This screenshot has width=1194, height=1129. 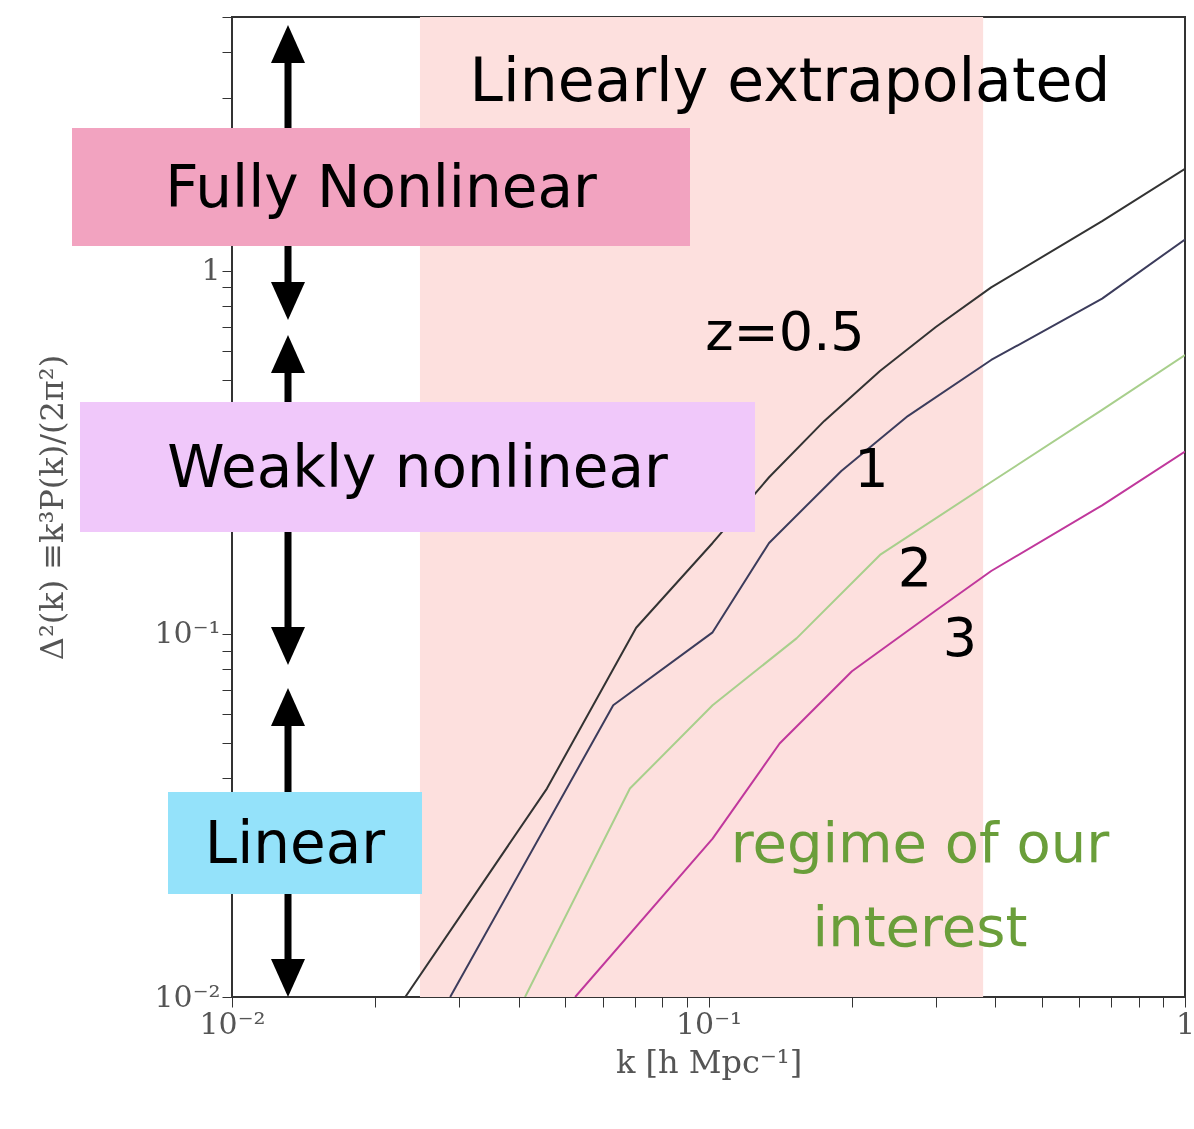 What do you see at coordinates (709, 1023) in the screenshot?
I see `x-tick-label: 10⁻¹` at bounding box center [709, 1023].